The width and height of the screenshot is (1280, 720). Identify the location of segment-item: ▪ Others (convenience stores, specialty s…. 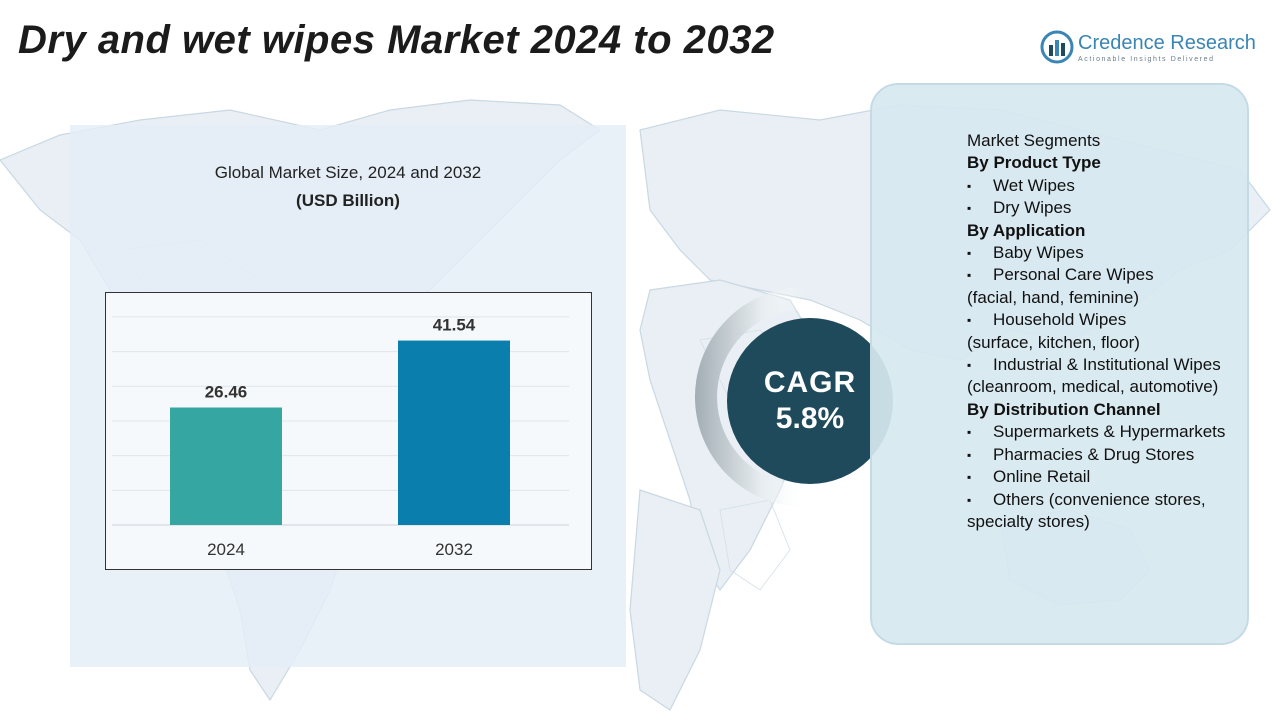
(1108, 511).